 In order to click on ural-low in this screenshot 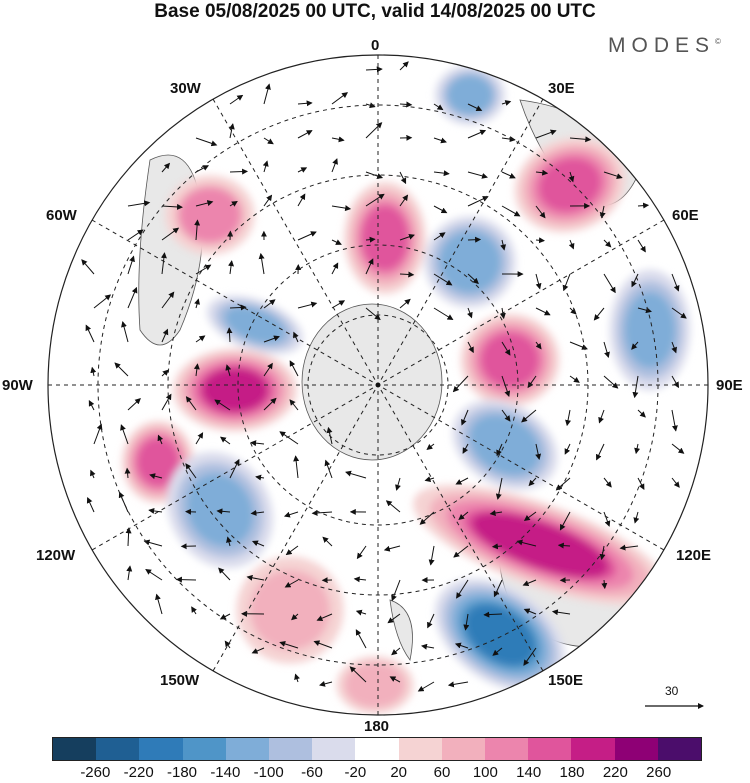, I will do `click(650, 330)`.